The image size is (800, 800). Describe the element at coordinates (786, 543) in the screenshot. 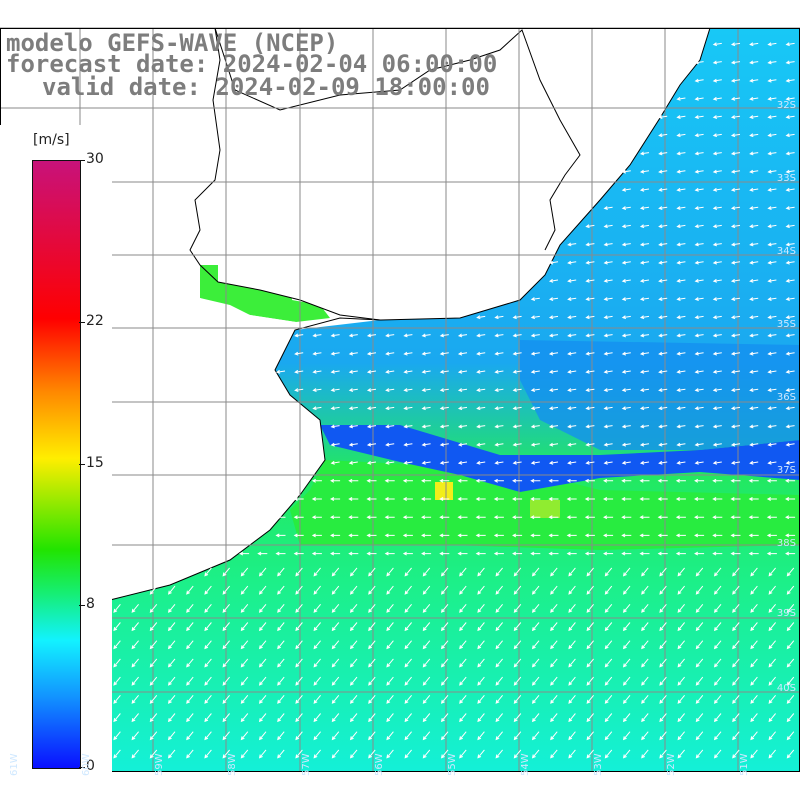

I see `lat-label: 38S` at that location.